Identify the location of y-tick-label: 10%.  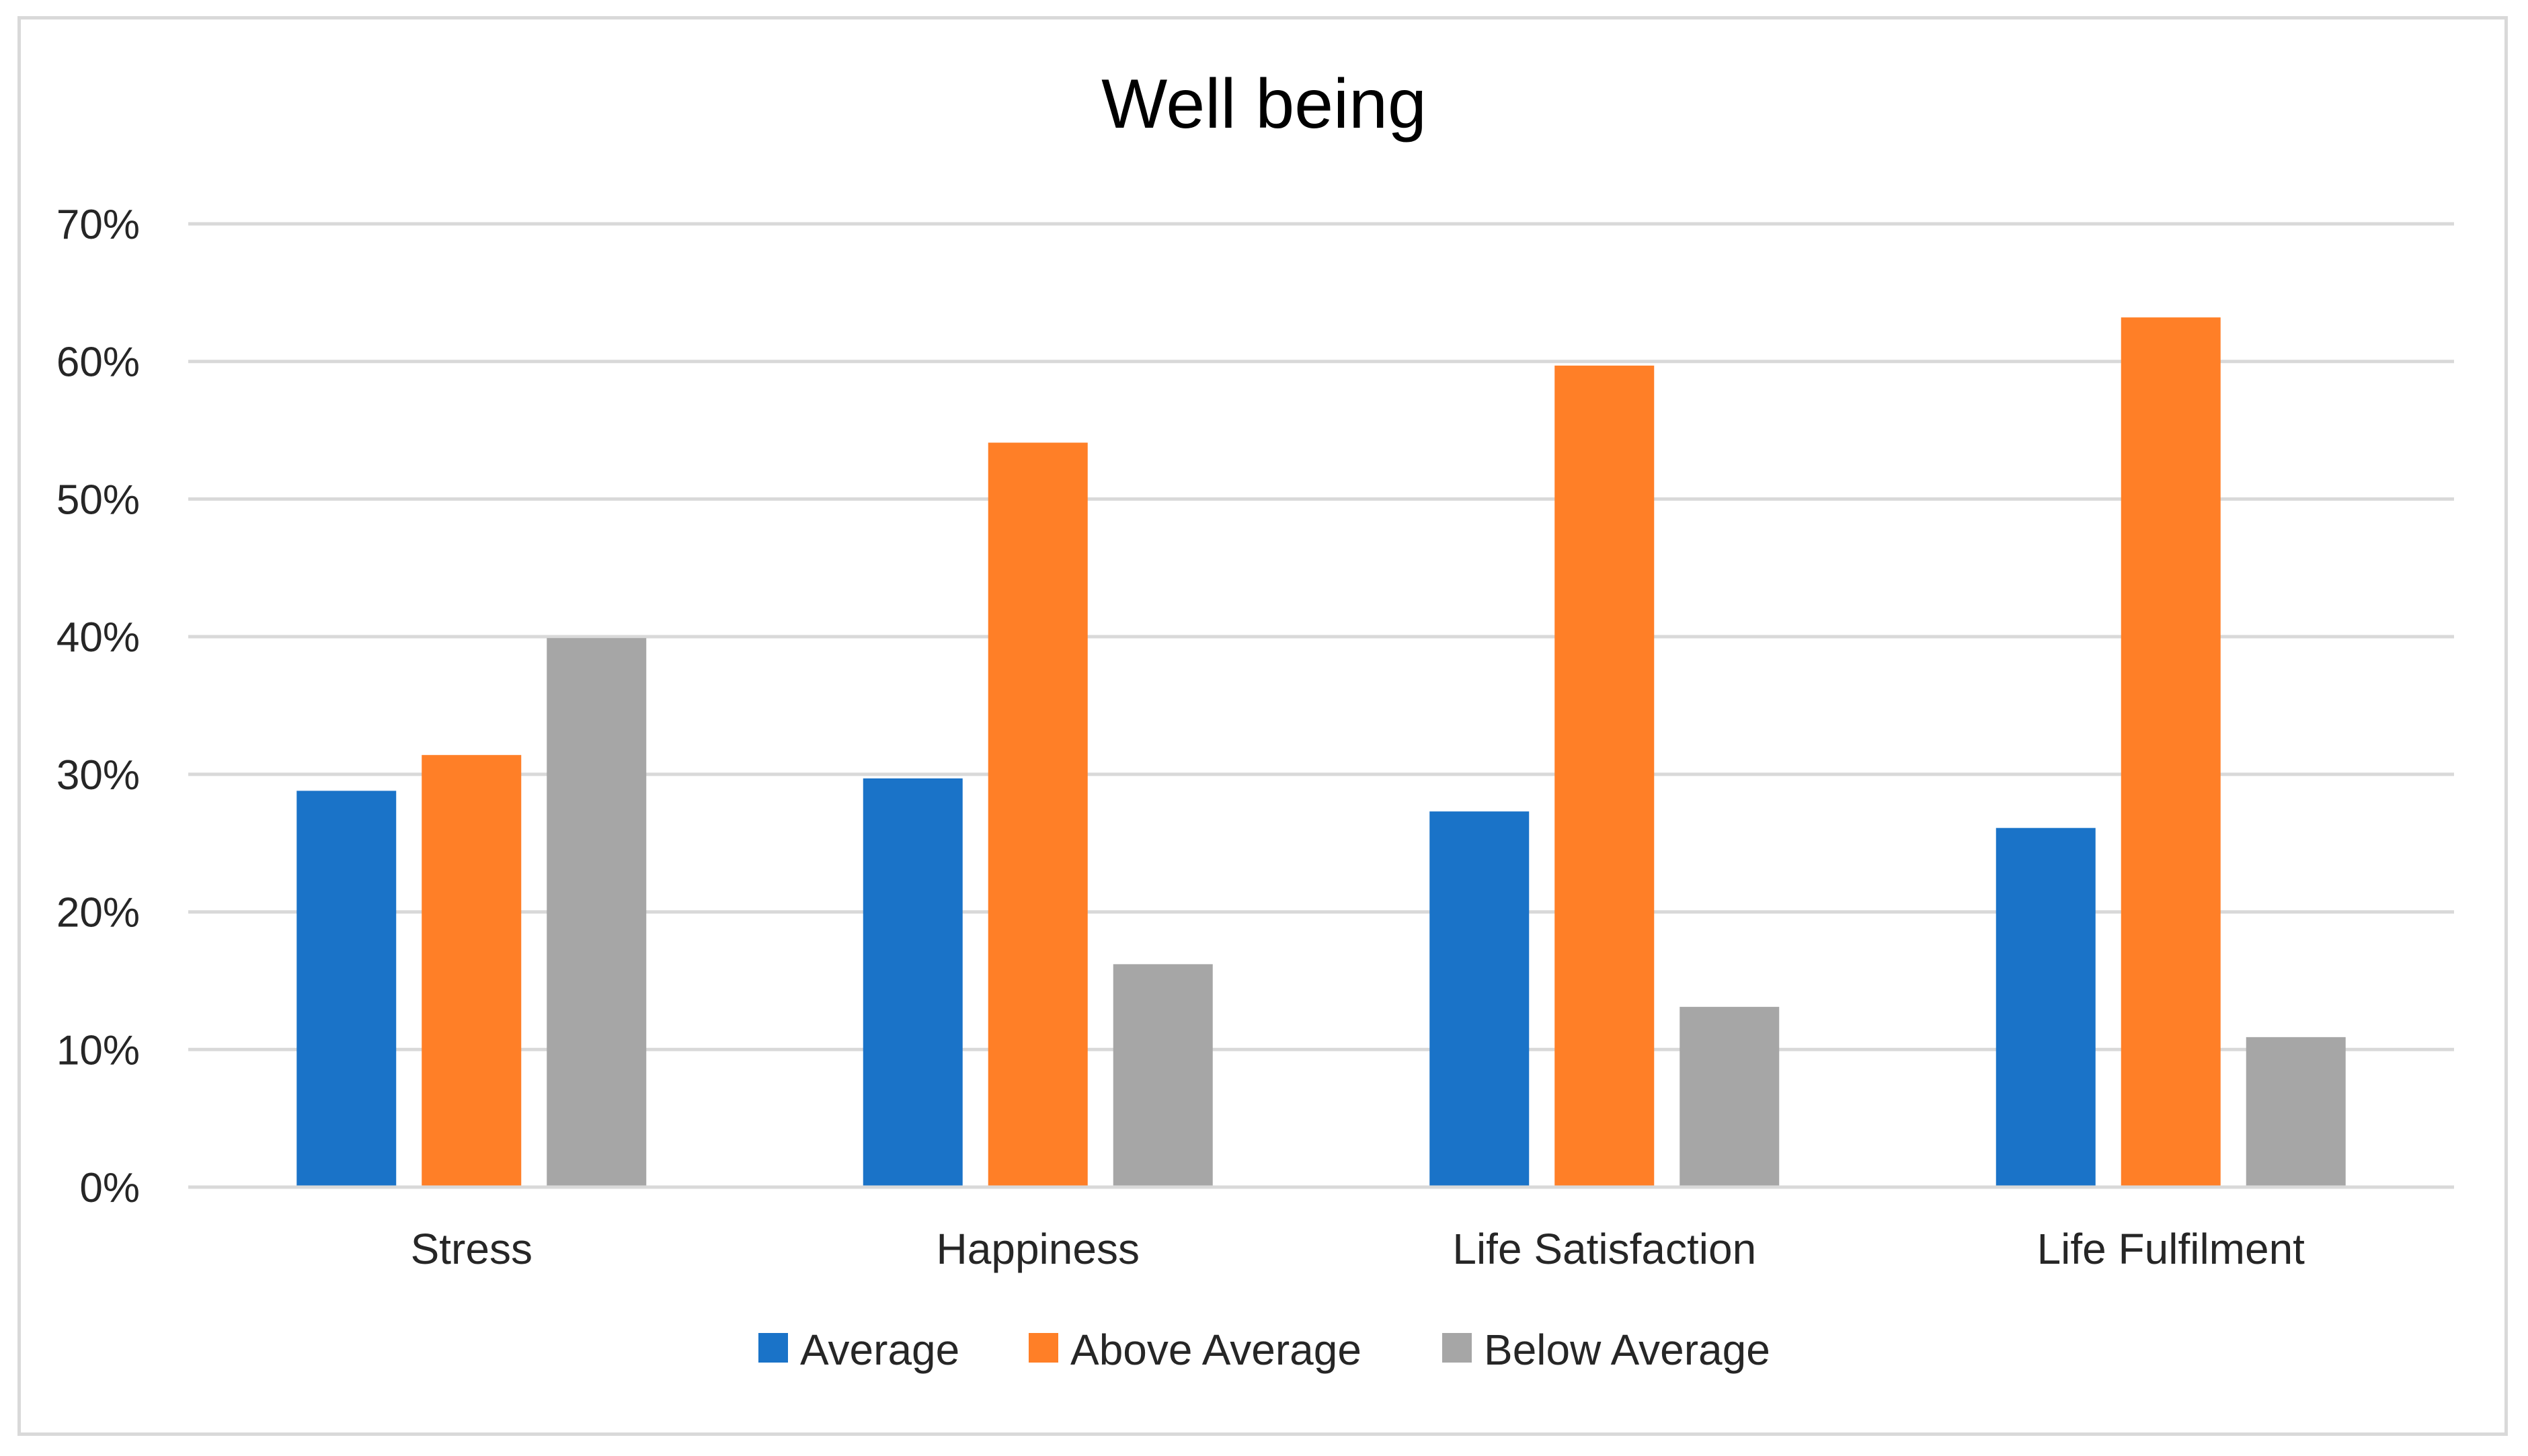
(98, 1050).